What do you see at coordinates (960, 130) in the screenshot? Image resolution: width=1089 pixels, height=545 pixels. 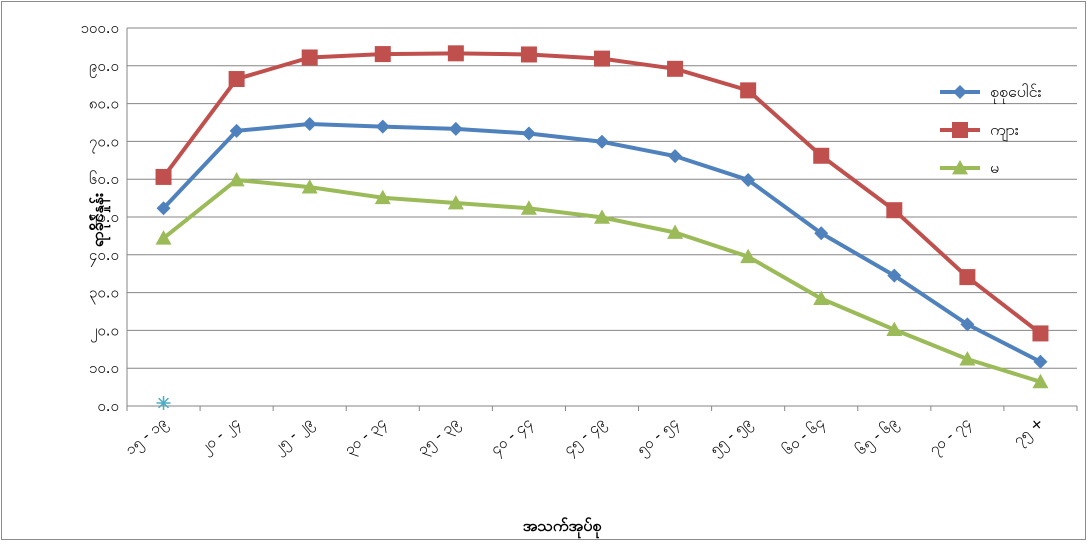 I see `legend-marker-square` at bounding box center [960, 130].